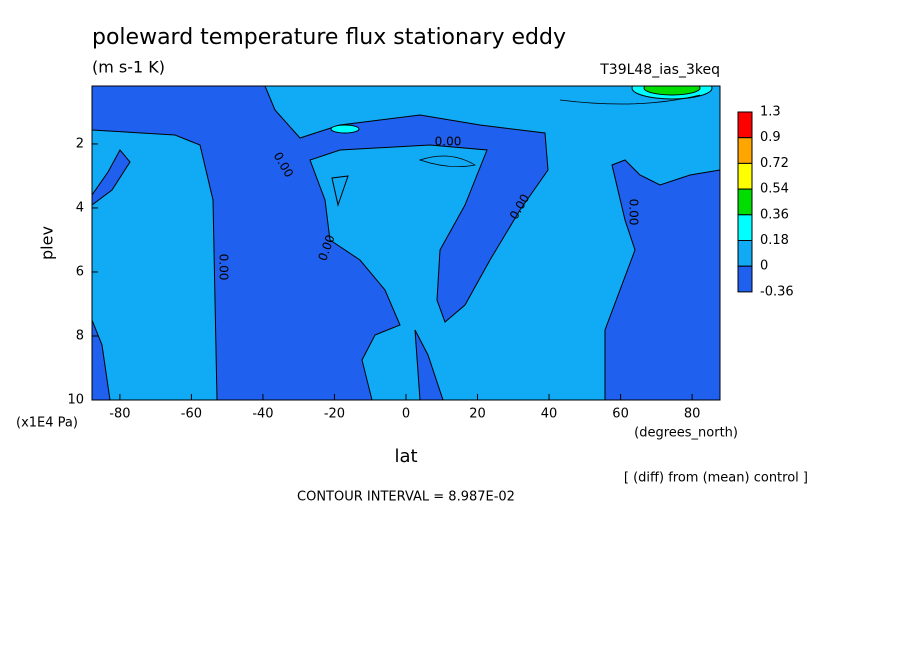  What do you see at coordinates (405, 456) in the screenshot?
I see `x-axis-label: lat` at bounding box center [405, 456].